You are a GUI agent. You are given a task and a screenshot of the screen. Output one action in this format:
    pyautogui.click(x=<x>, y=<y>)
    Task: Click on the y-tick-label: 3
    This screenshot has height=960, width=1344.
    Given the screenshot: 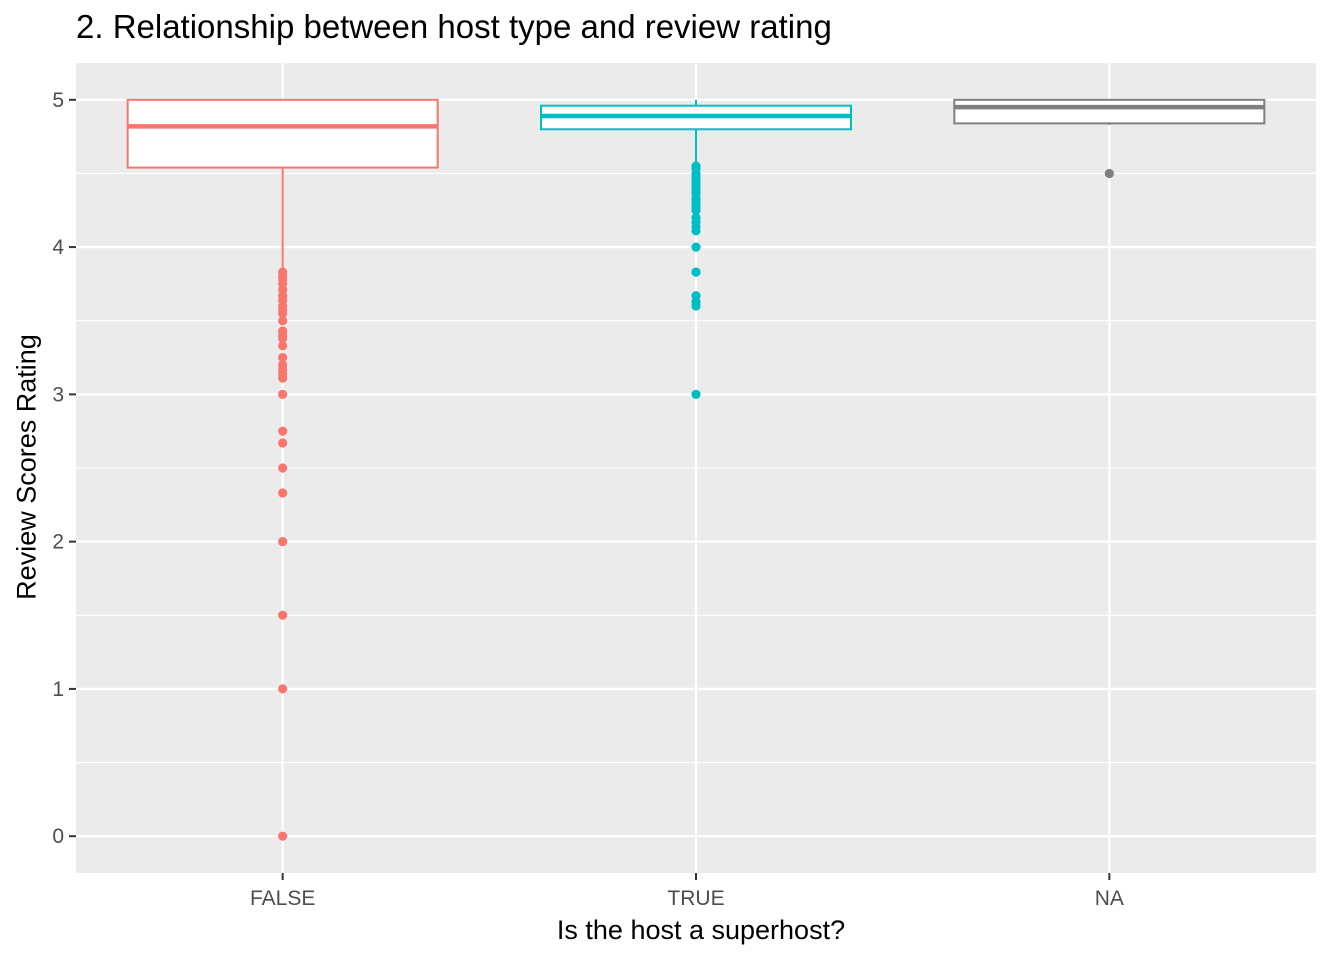 What is the action you would take?
    pyautogui.click(x=58, y=394)
    